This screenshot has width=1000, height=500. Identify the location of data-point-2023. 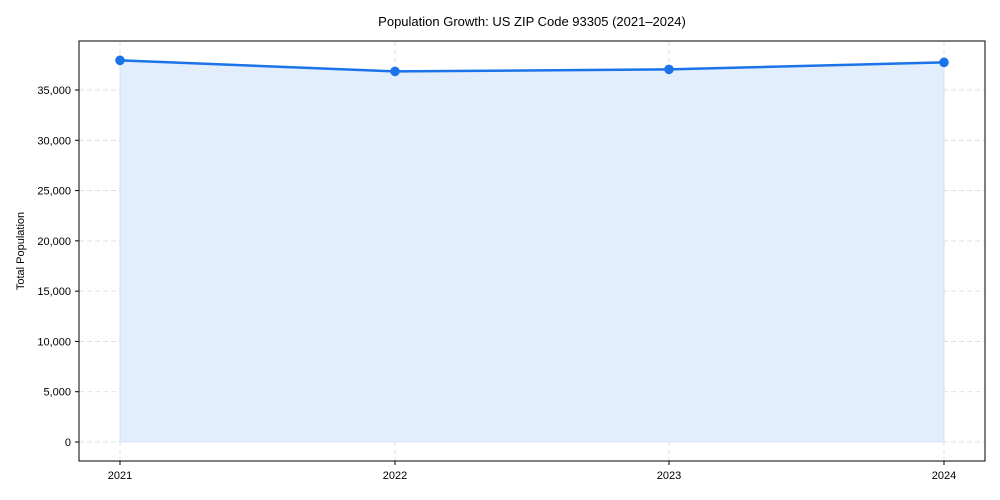
(669, 69).